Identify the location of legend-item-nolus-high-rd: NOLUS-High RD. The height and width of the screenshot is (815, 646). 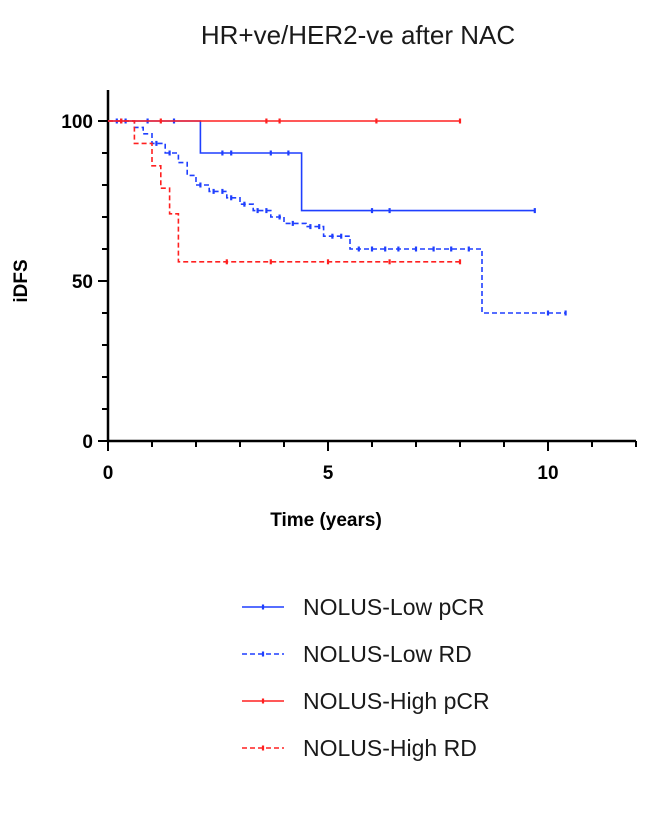
(359, 748).